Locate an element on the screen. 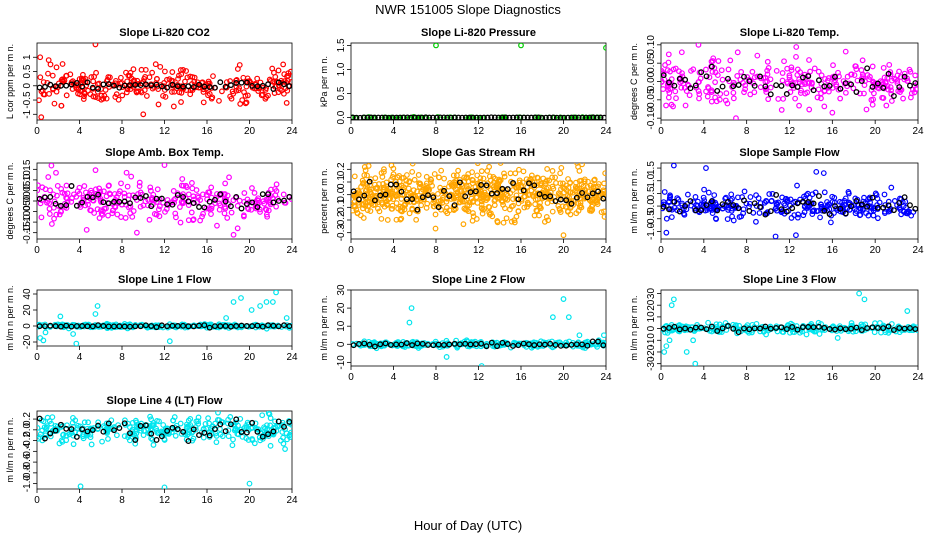  y-tick-label: 30 is located at coordinates (651, 294).